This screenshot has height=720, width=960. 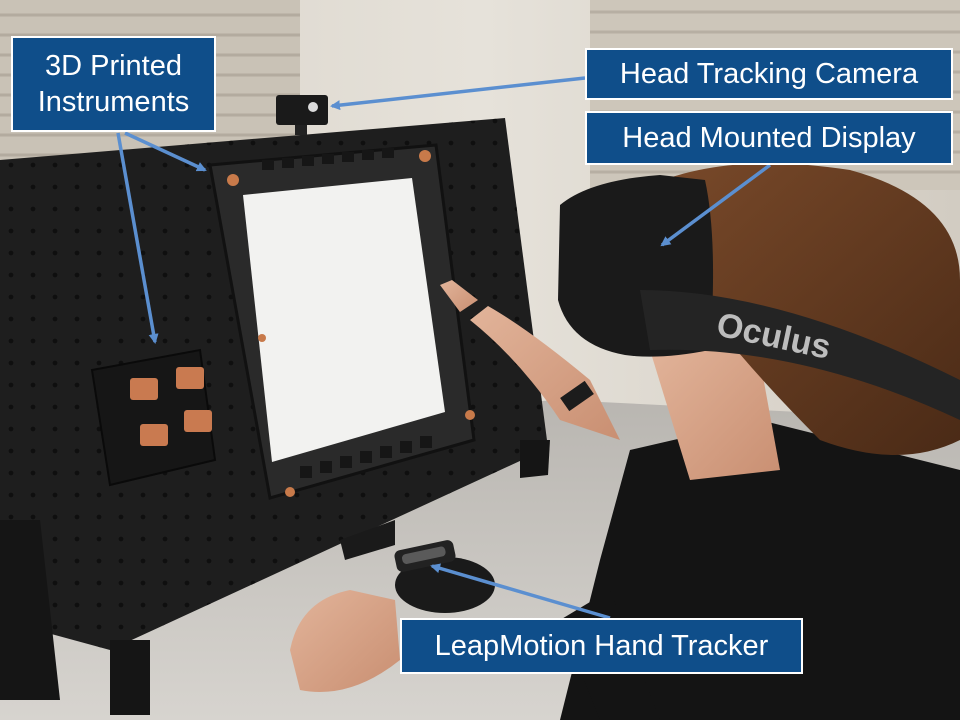 What do you see at coordinates (302, 115) in the screenshot?
I see `tracking-camera` at bounding box center [302, 115].